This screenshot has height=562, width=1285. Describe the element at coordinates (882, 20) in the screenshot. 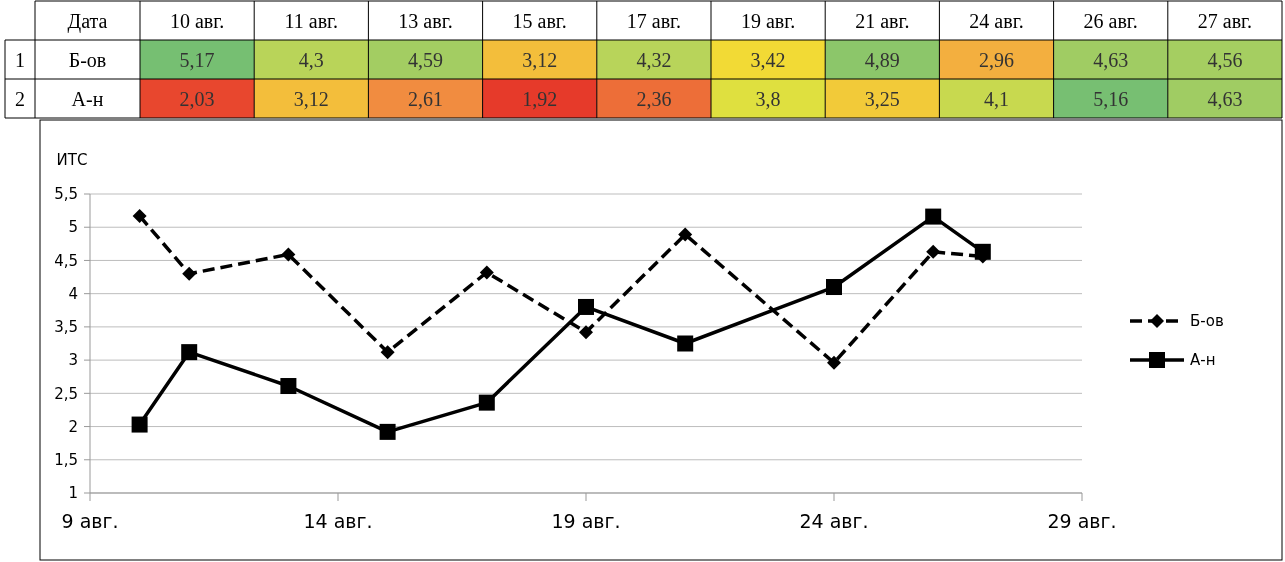

I see `x-tick-label: 21 авг.` at that location.